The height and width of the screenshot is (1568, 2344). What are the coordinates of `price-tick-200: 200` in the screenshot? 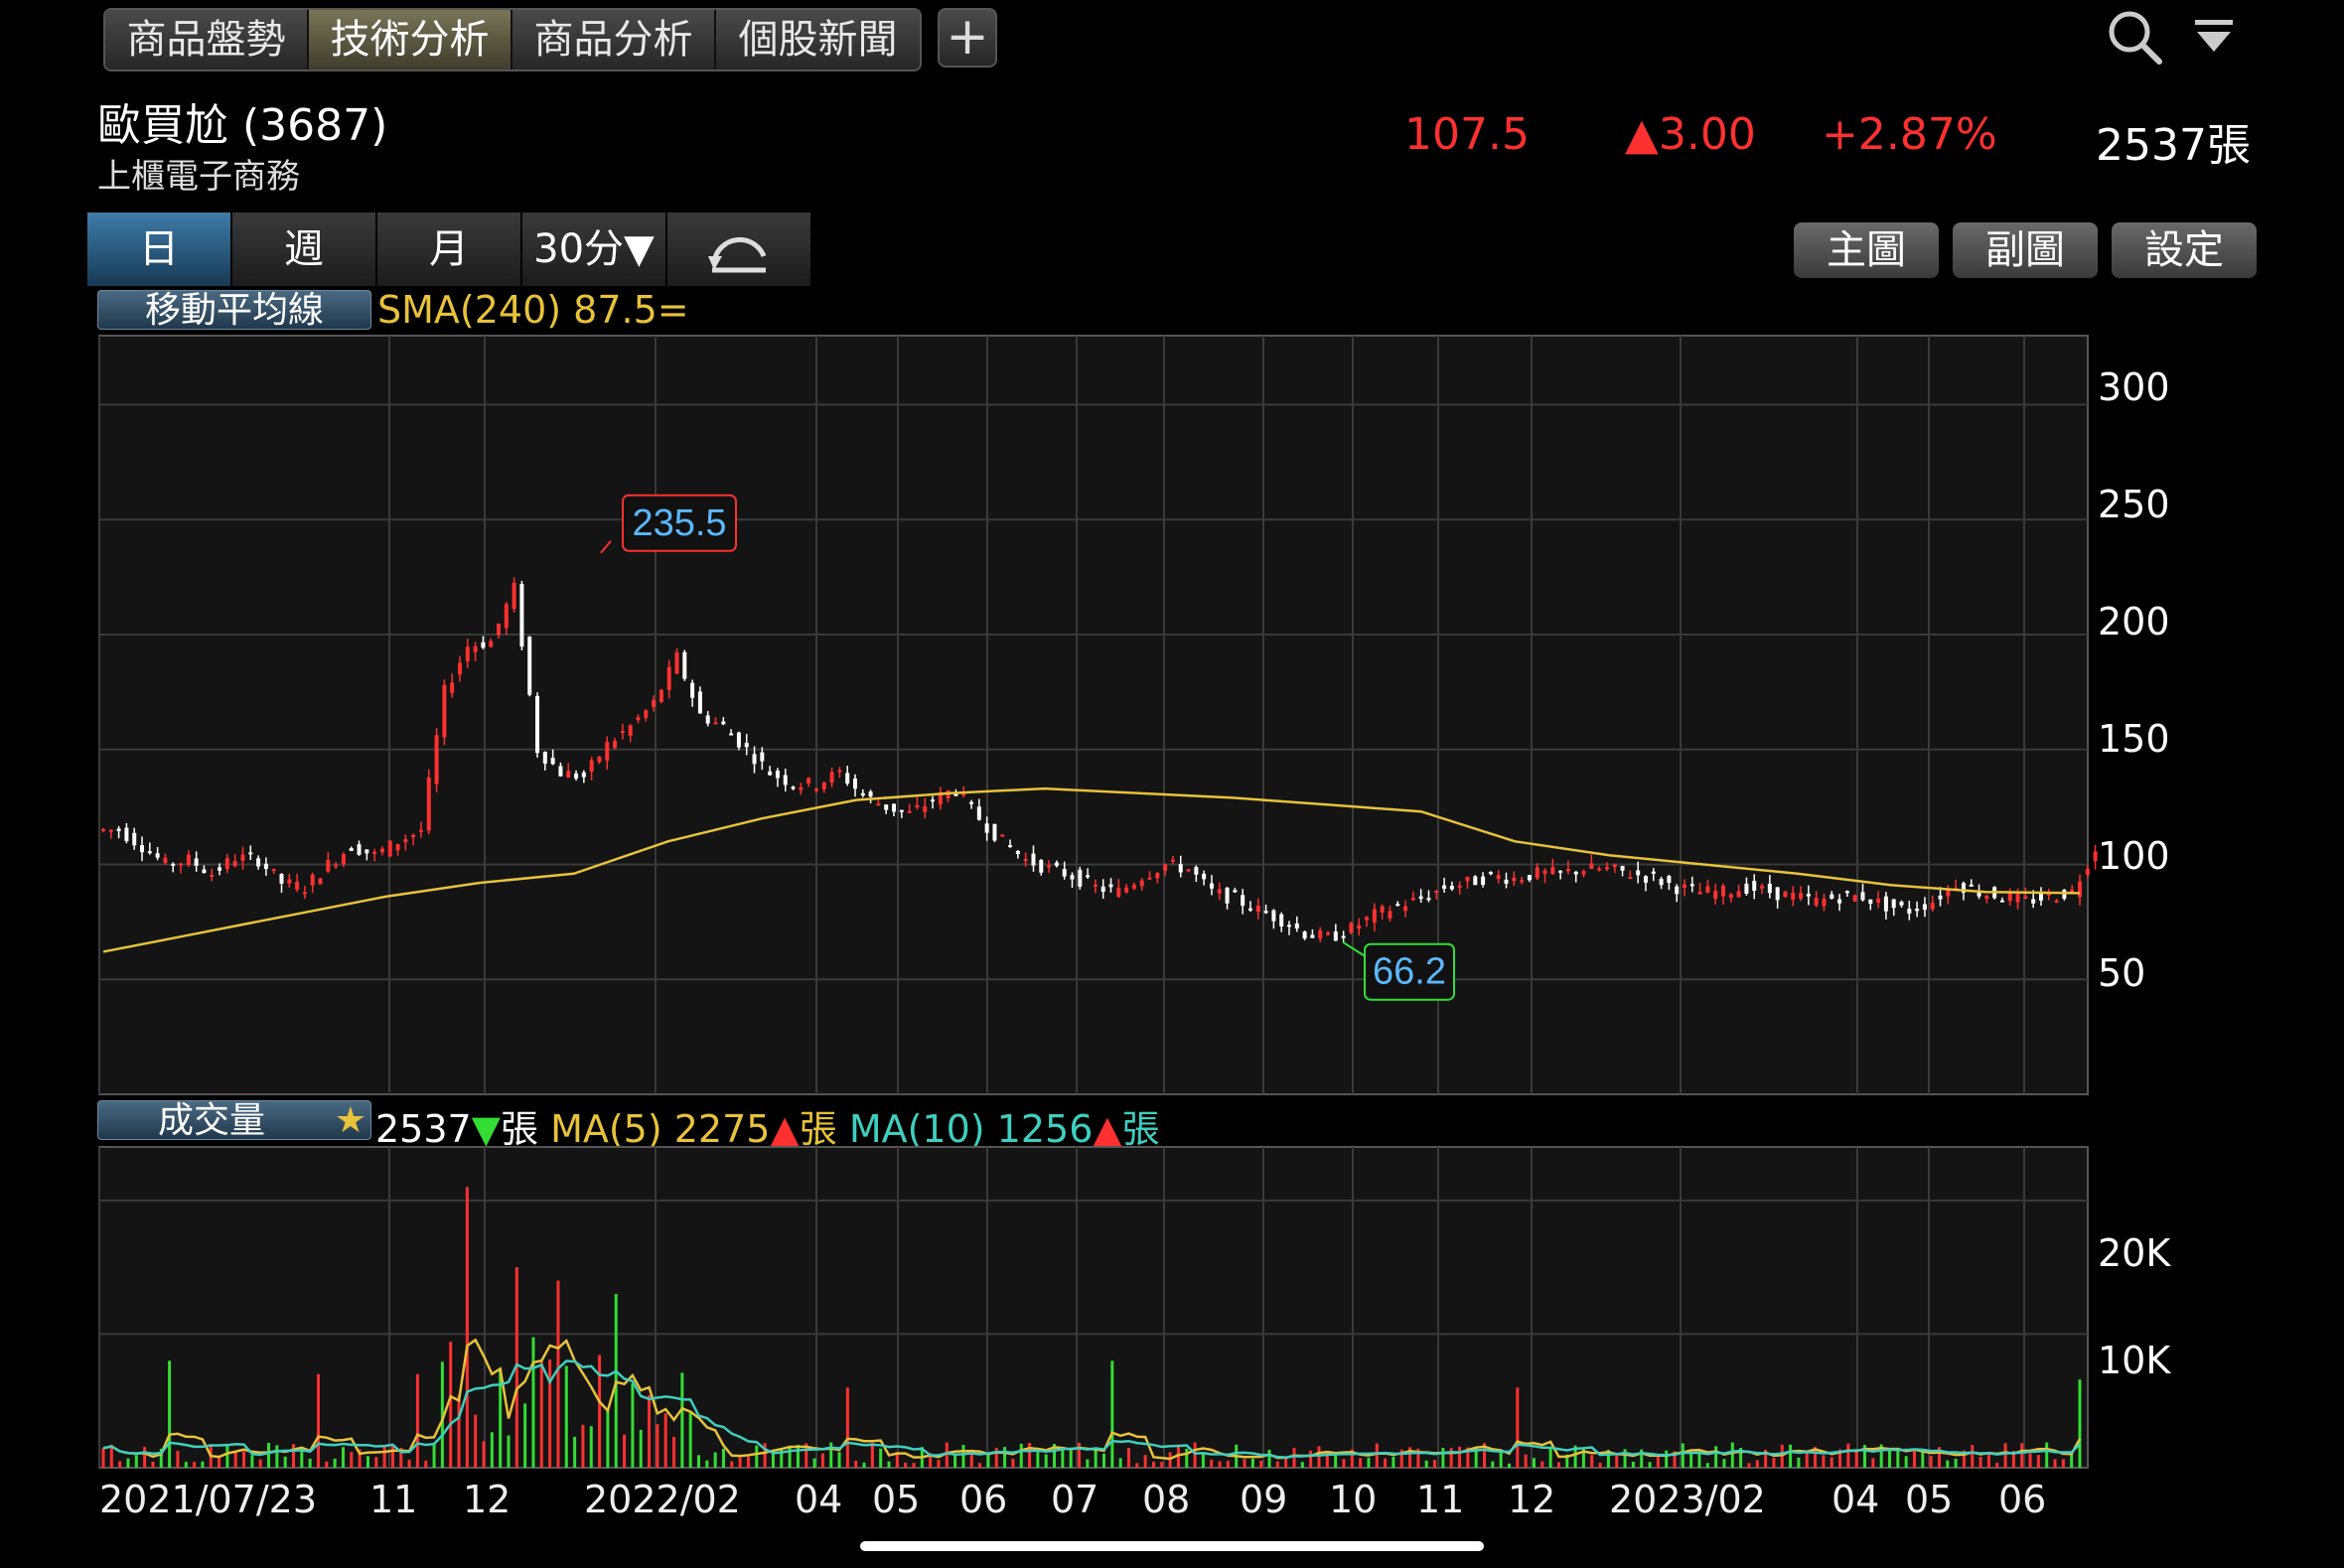 It's located at (2134, 621).